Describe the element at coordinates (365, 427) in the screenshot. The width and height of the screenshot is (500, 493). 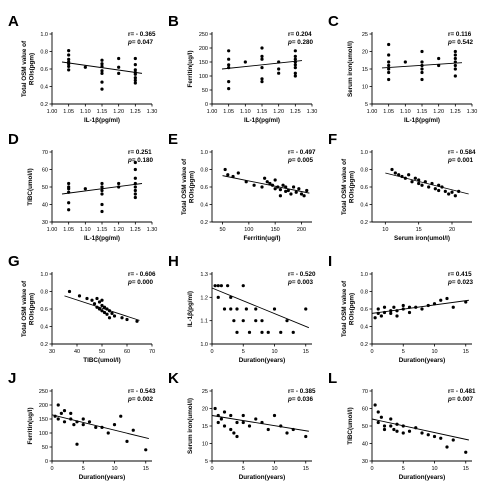
I see `y-tick-label: 50` at that location.